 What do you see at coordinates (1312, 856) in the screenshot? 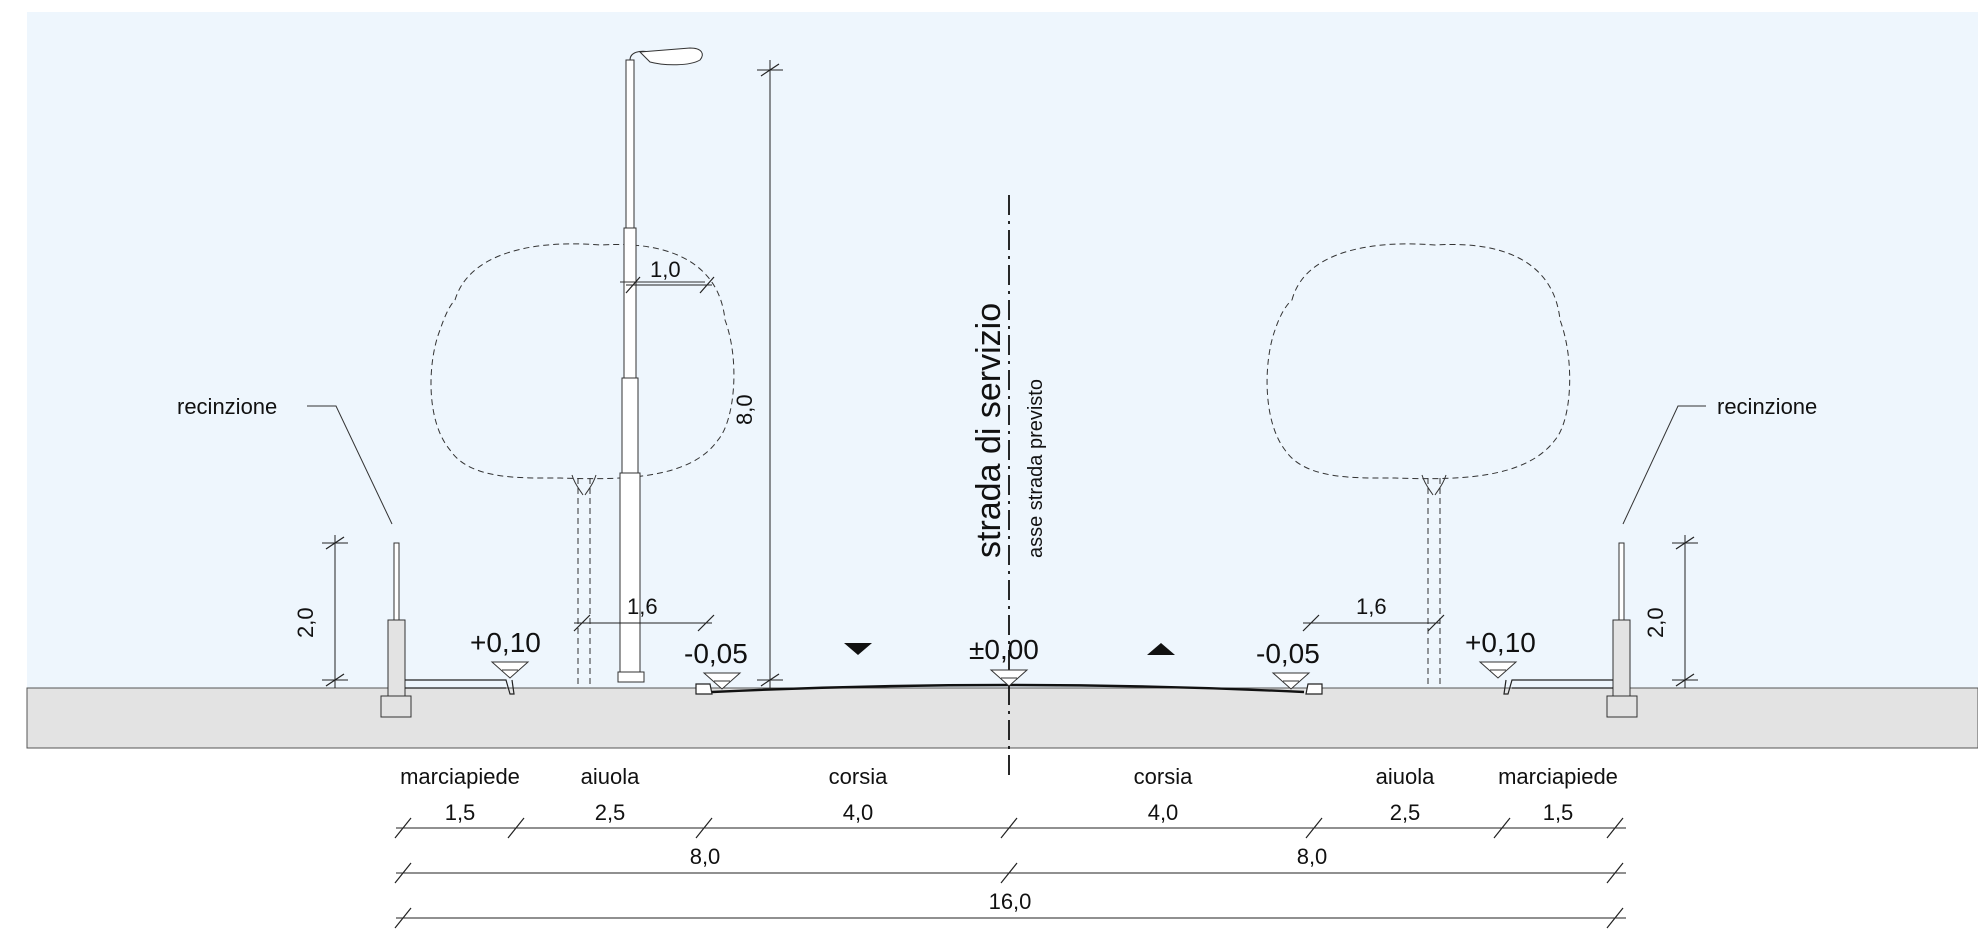
I see `half-total-right: 8,0` at bounding box center [1312, 856].